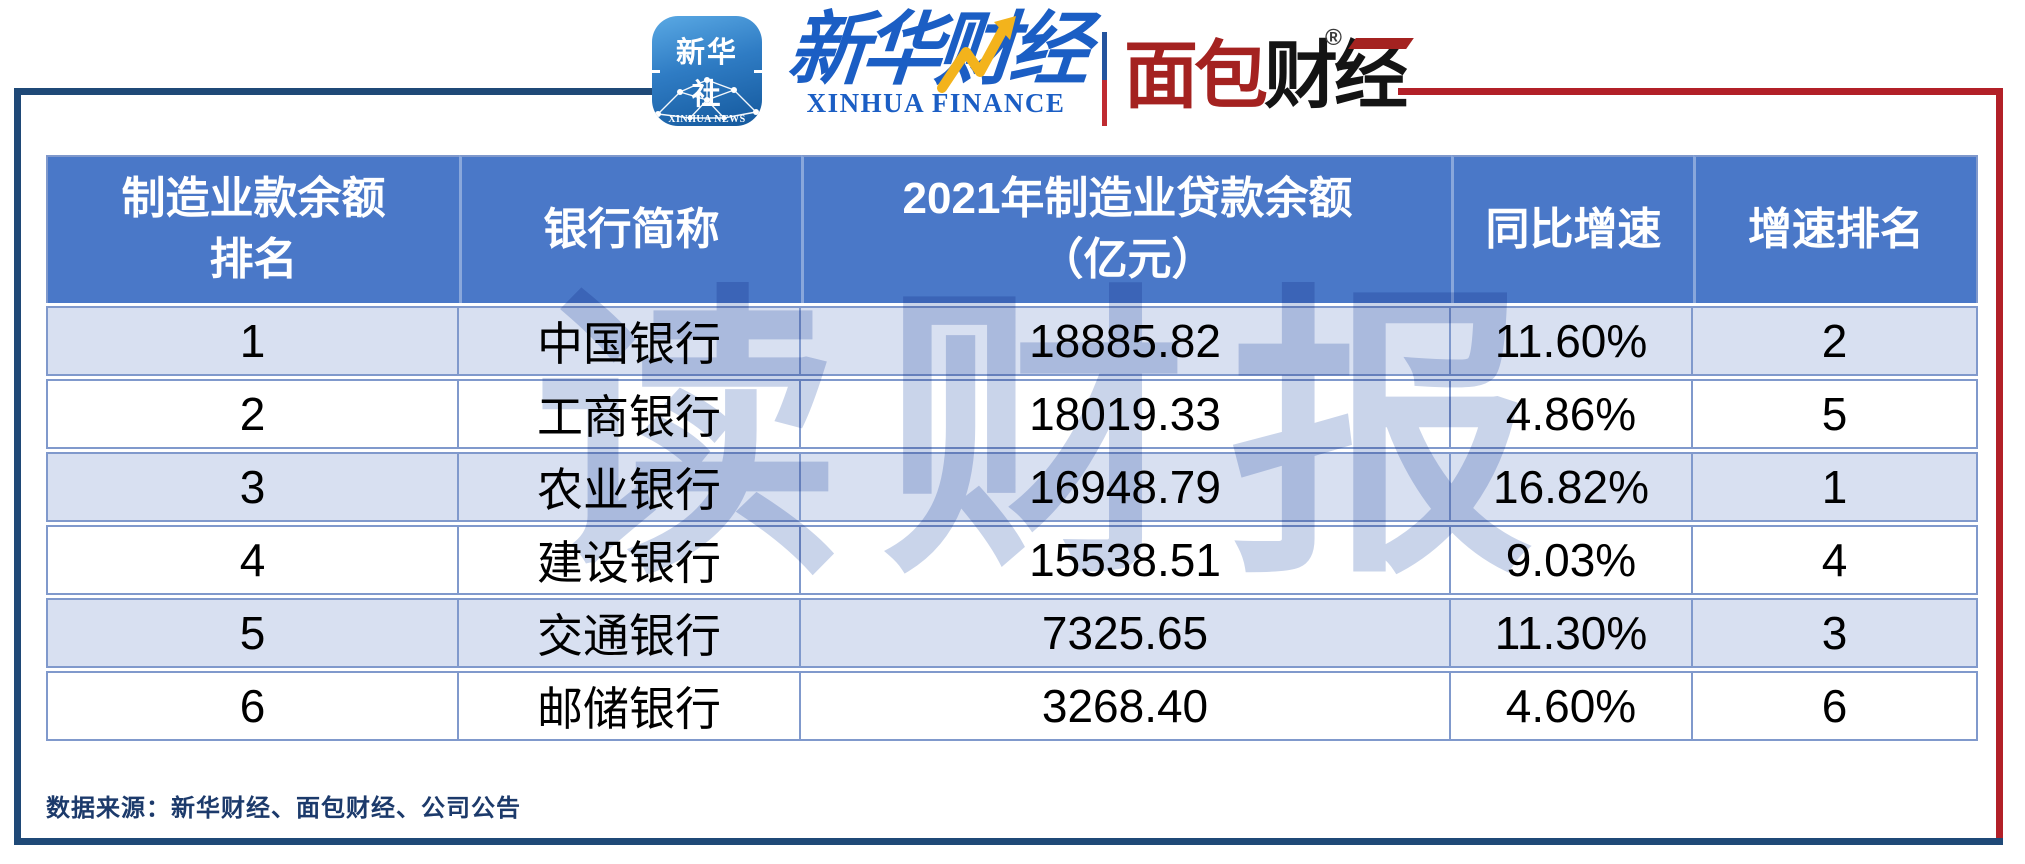 This screenshot has height=864, width=2025. Describe the element at coordinates (252, 341) in the screenshot. I see `rank-cell: 1` at that location.